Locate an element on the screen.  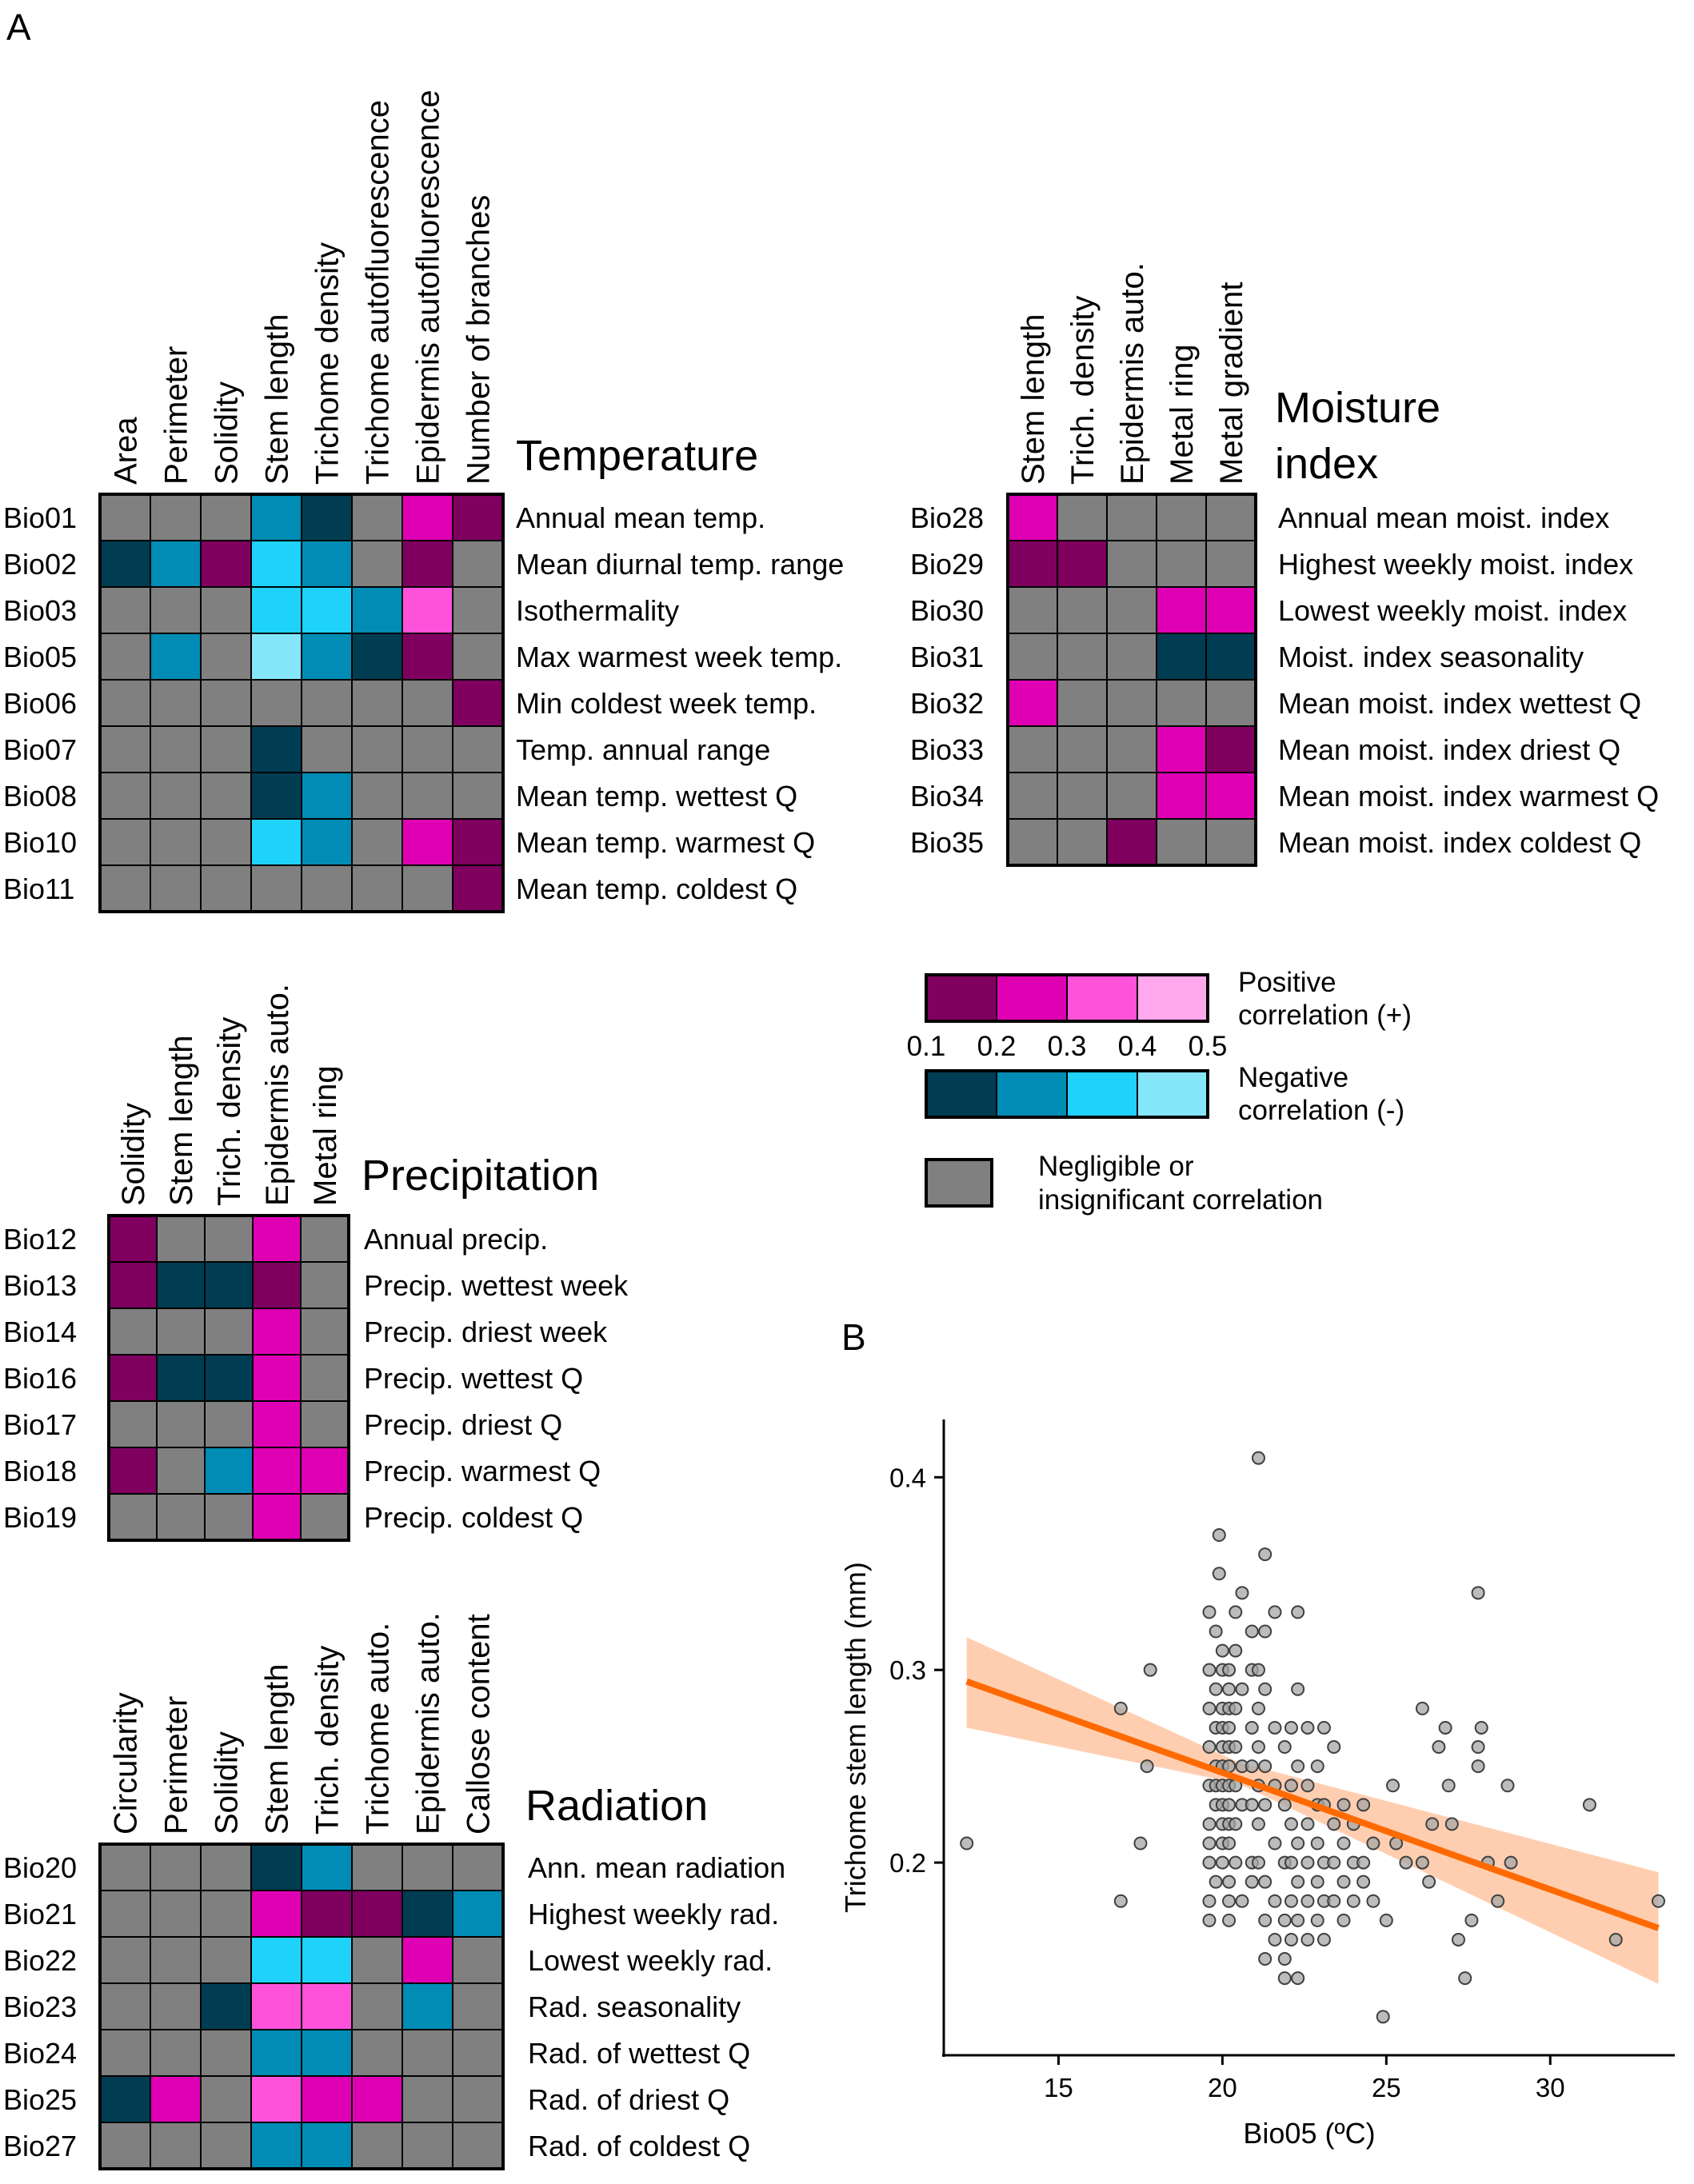
column-label: Solidity is located at coordinates (228, 1783).